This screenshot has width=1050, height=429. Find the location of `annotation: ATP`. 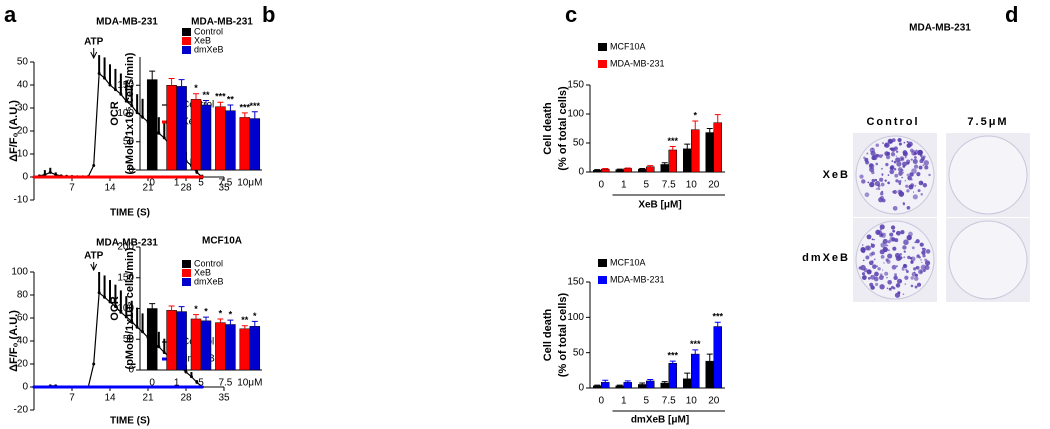

annotation: ATP is located at coordinates (94, 42).